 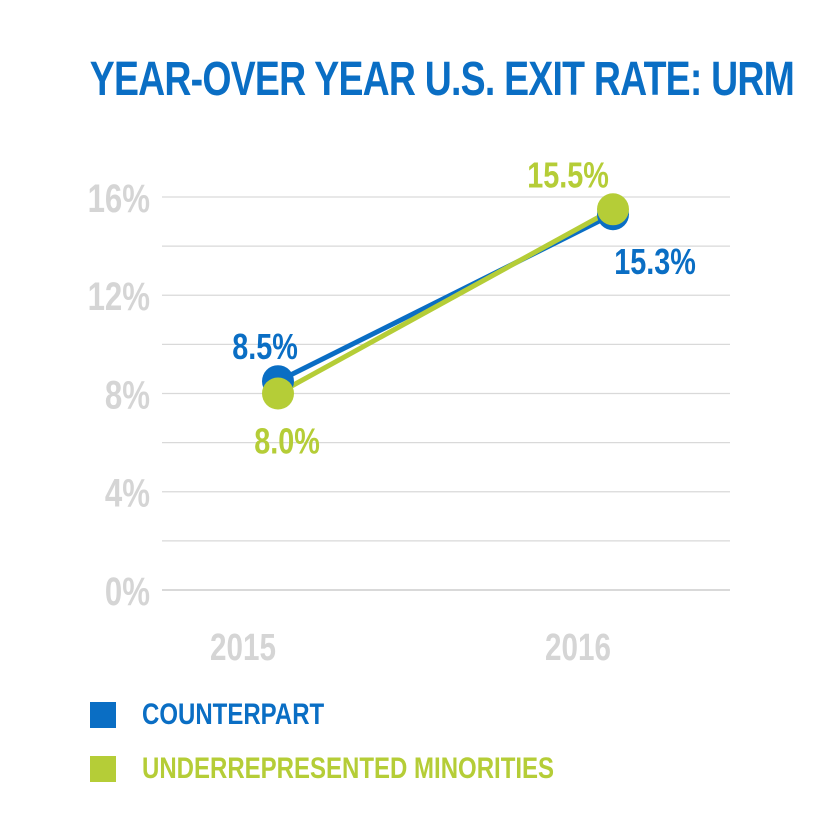 I want to click on data-label: 8.0%, so click(x=287, y=440).